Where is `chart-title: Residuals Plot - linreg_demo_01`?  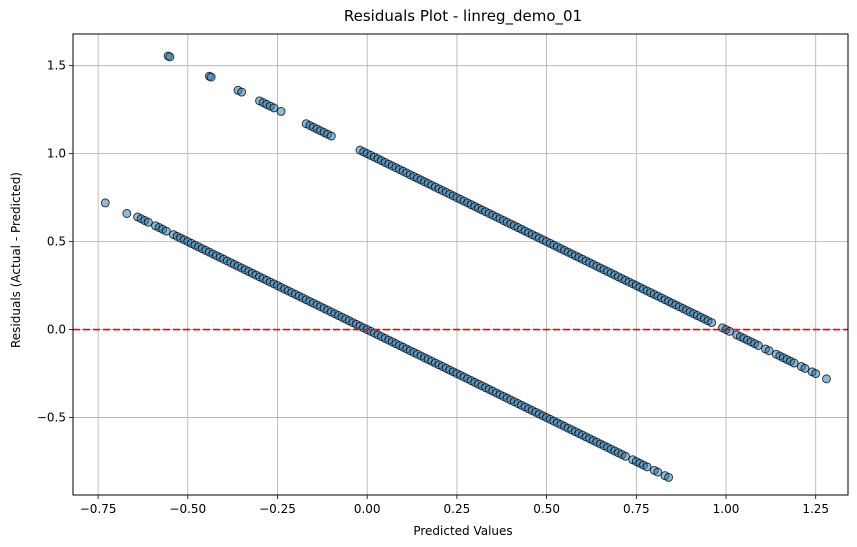
chart-title: Residuals Plot - linreg_demo_01 is located at coordinates (463, 16).